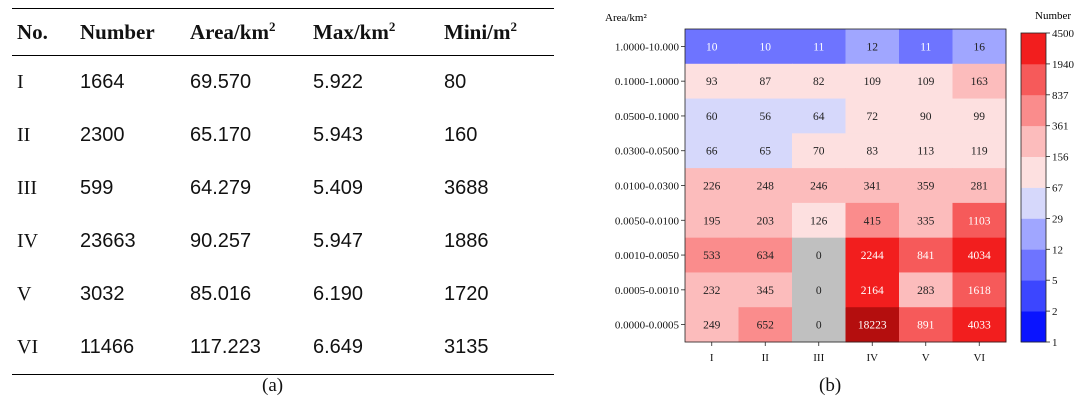 The image size is (1088, 409). Describe the element at coordinates (979, 291) in the screenshot. I see `cell-value-label: 1618` at that location.